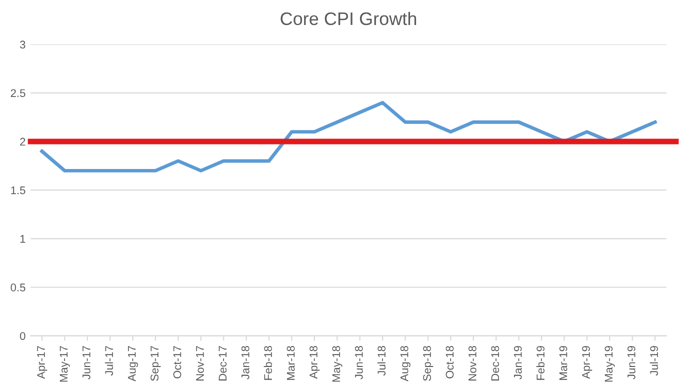 This screenshot has height=386, width=680. Describe the element at coordinates (245, 363) in the screenshot. I see `x-tick-label: Jan-18` at that location.